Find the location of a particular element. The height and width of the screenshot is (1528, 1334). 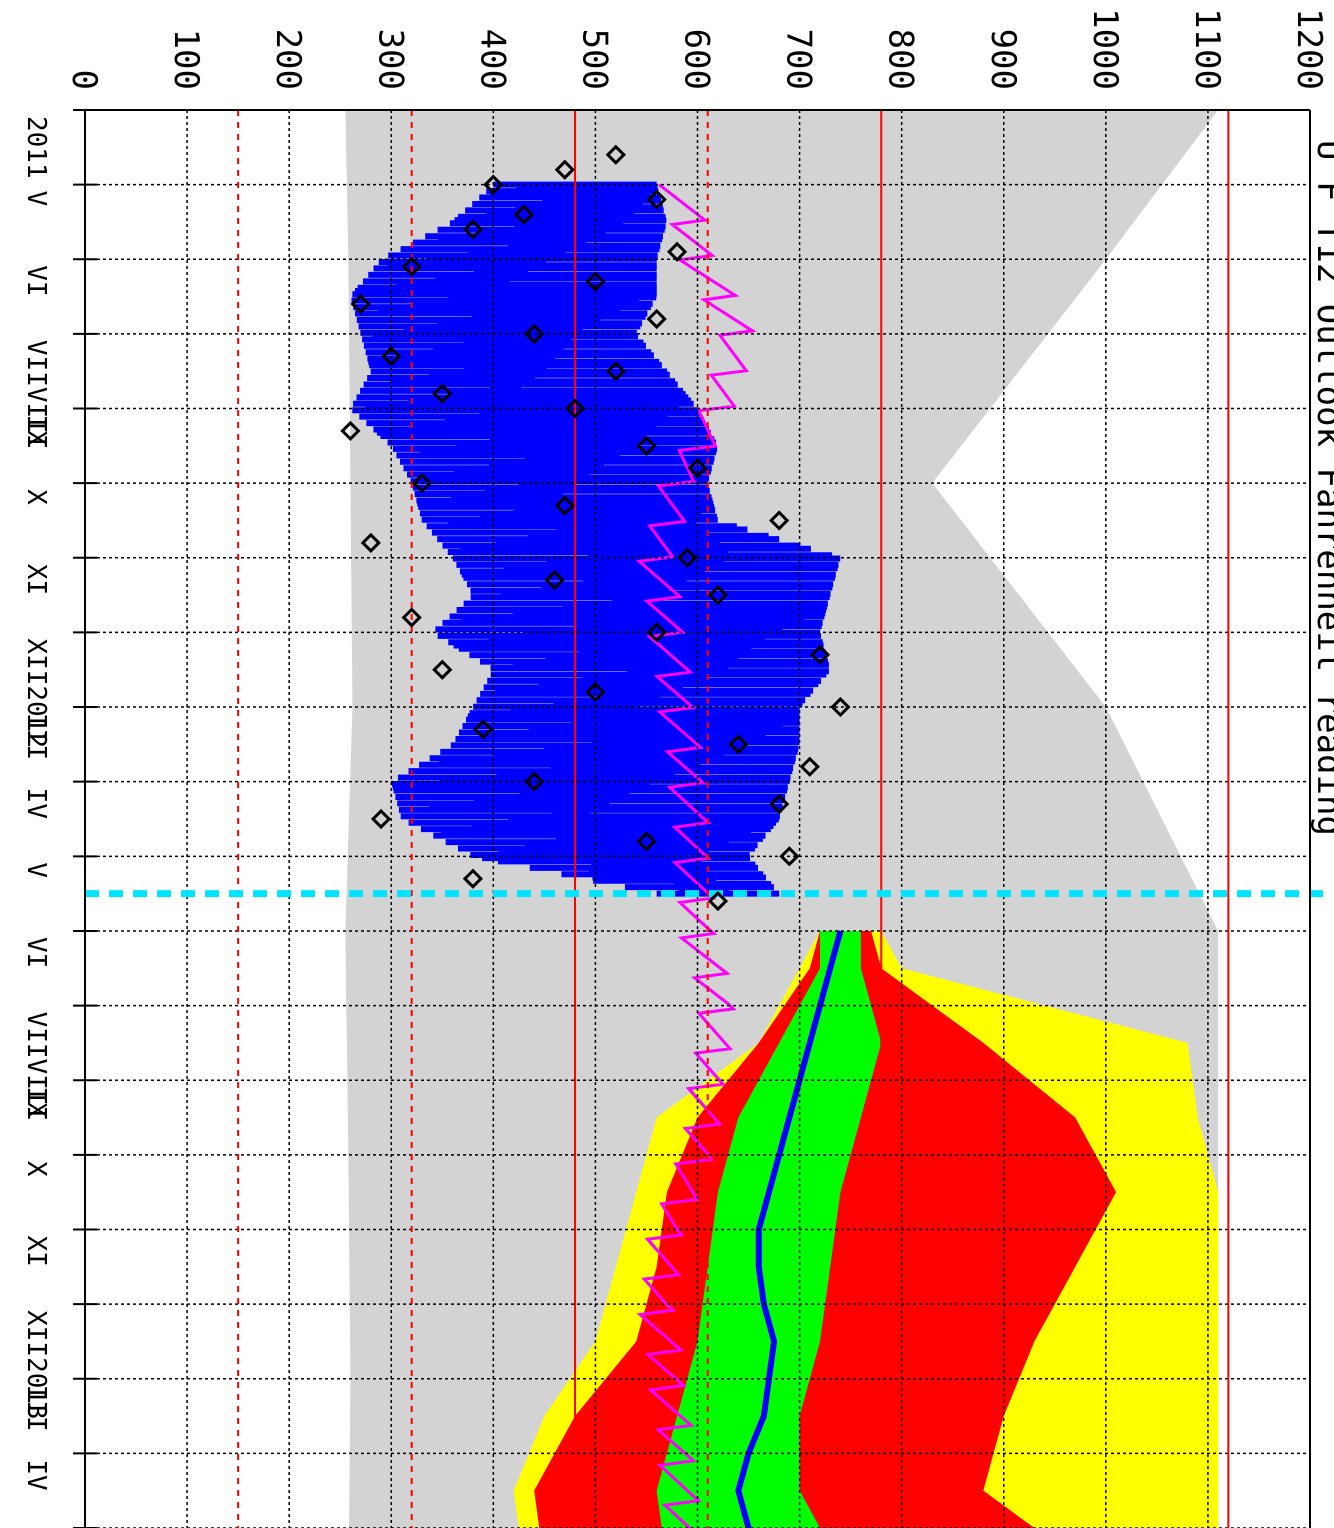

value-tick-label: 300 is located at coordinates (390, 59).